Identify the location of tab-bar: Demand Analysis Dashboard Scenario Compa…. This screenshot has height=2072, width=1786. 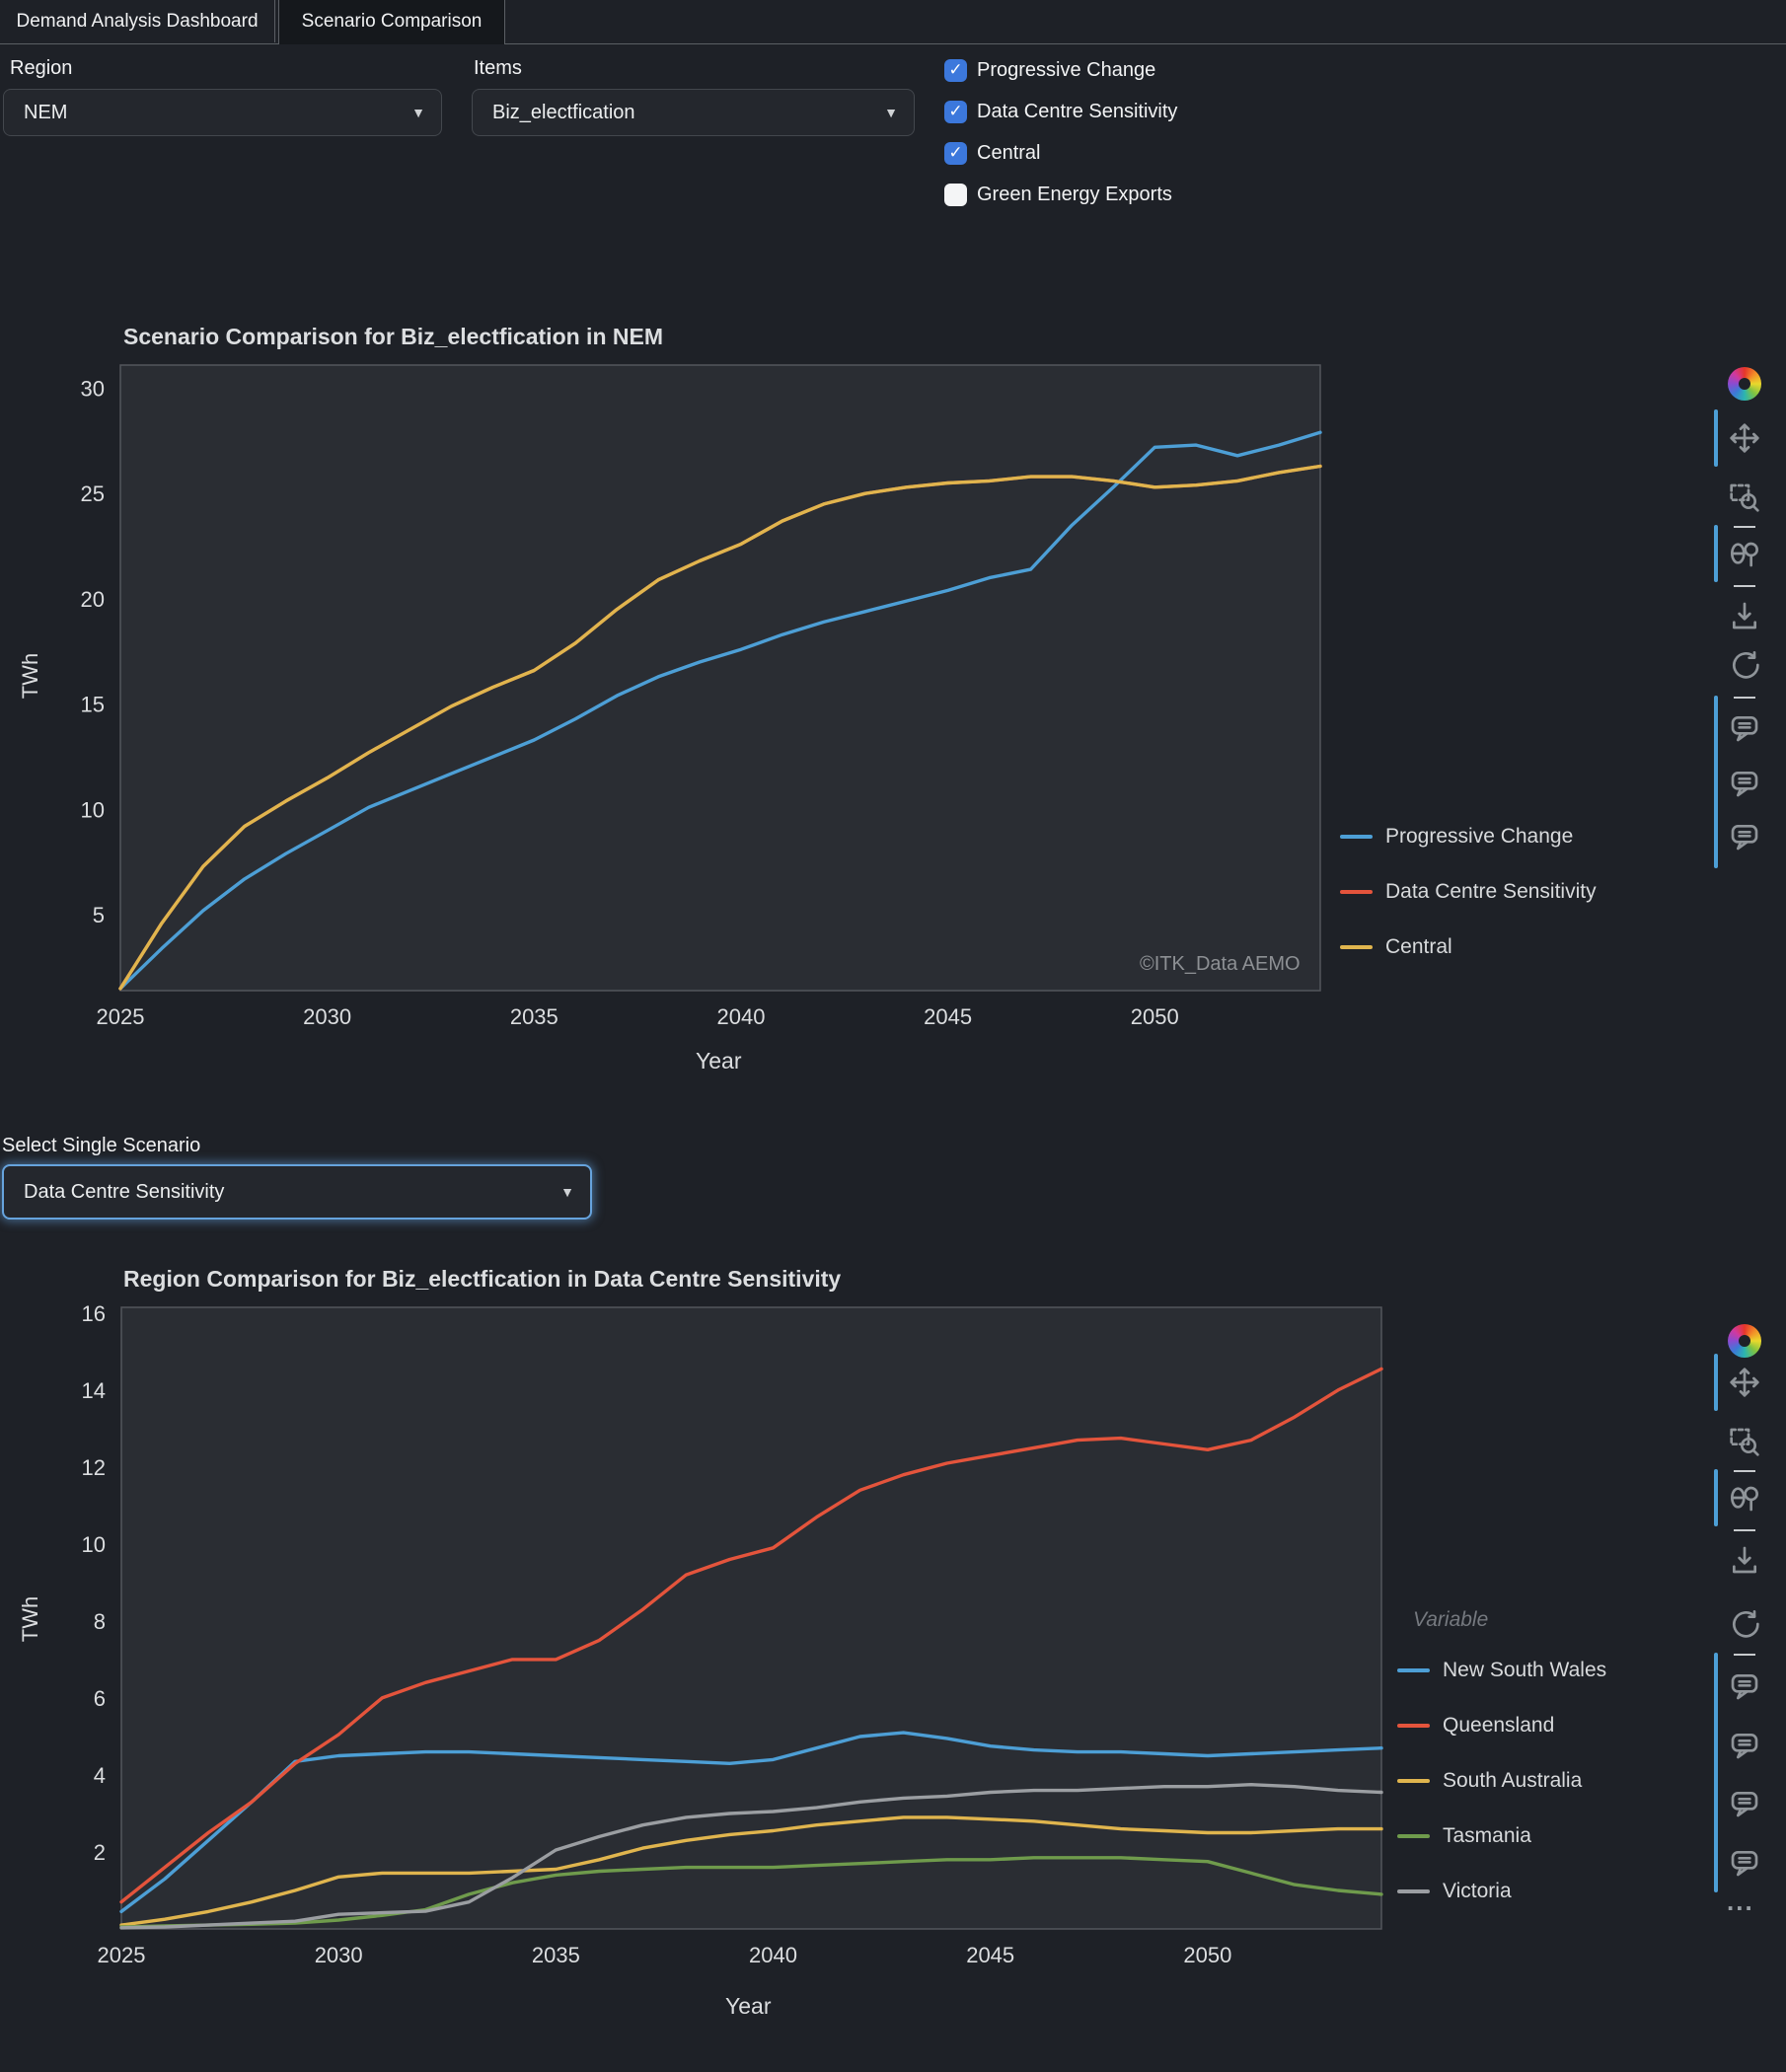
(893, 22).